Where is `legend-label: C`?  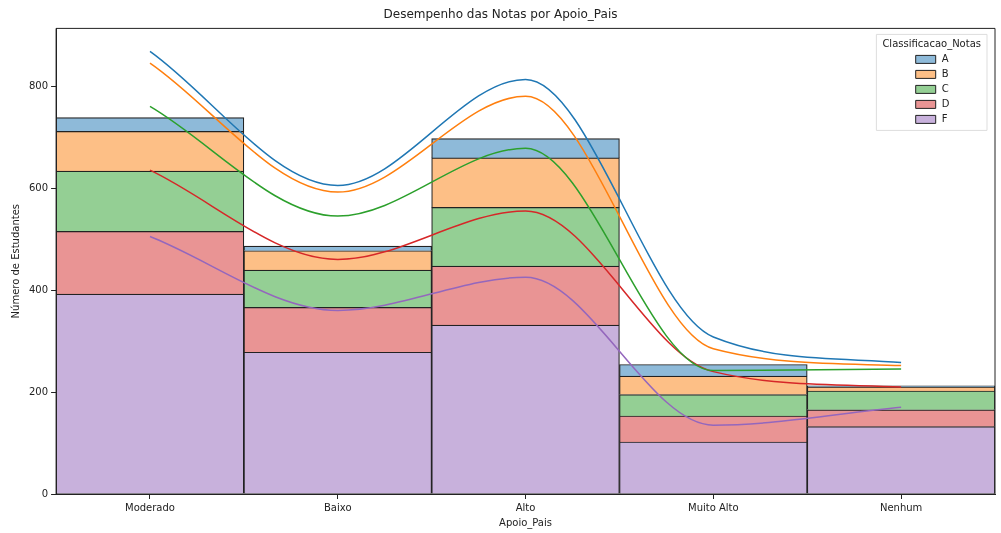 legend-label: C is located at coordinates (945, 88).